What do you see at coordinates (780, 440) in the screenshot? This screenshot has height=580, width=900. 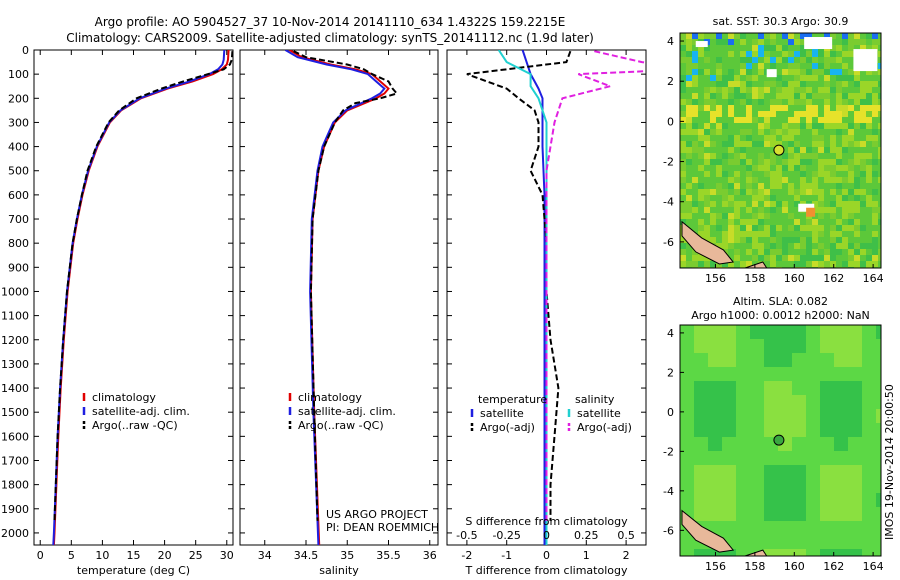 I see `sla_map-field` at bounding box center [780, 440].